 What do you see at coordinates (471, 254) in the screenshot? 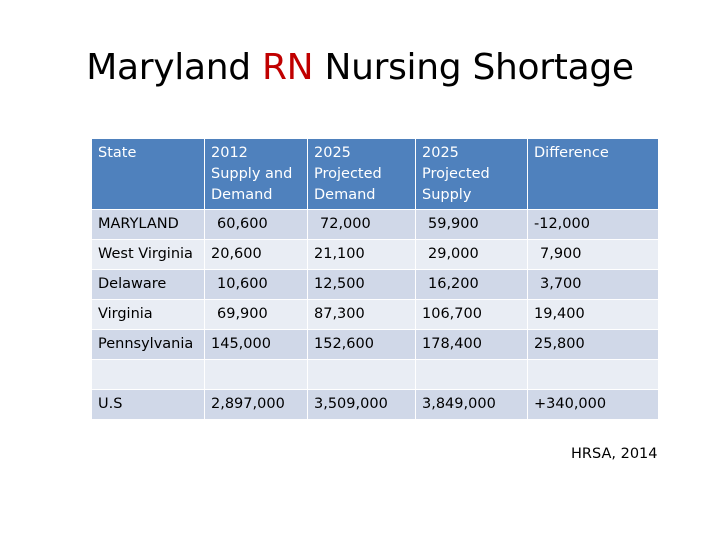
I see `cell-2025-supply: 29,000` at bounding box center [471, 254].